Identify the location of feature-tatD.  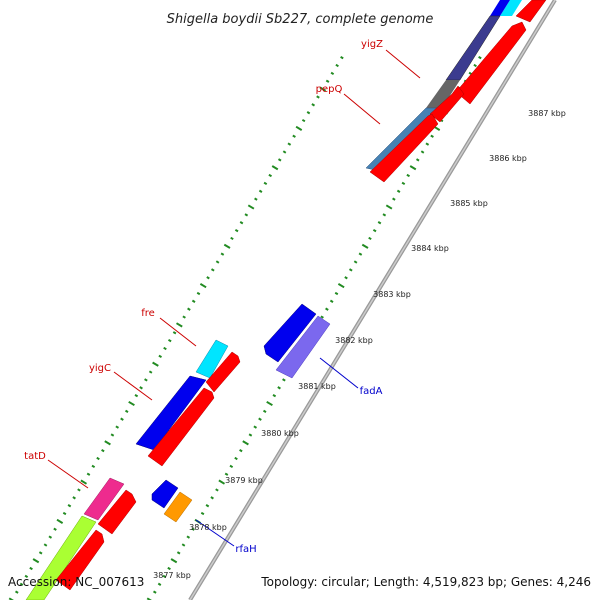
(104, 499).